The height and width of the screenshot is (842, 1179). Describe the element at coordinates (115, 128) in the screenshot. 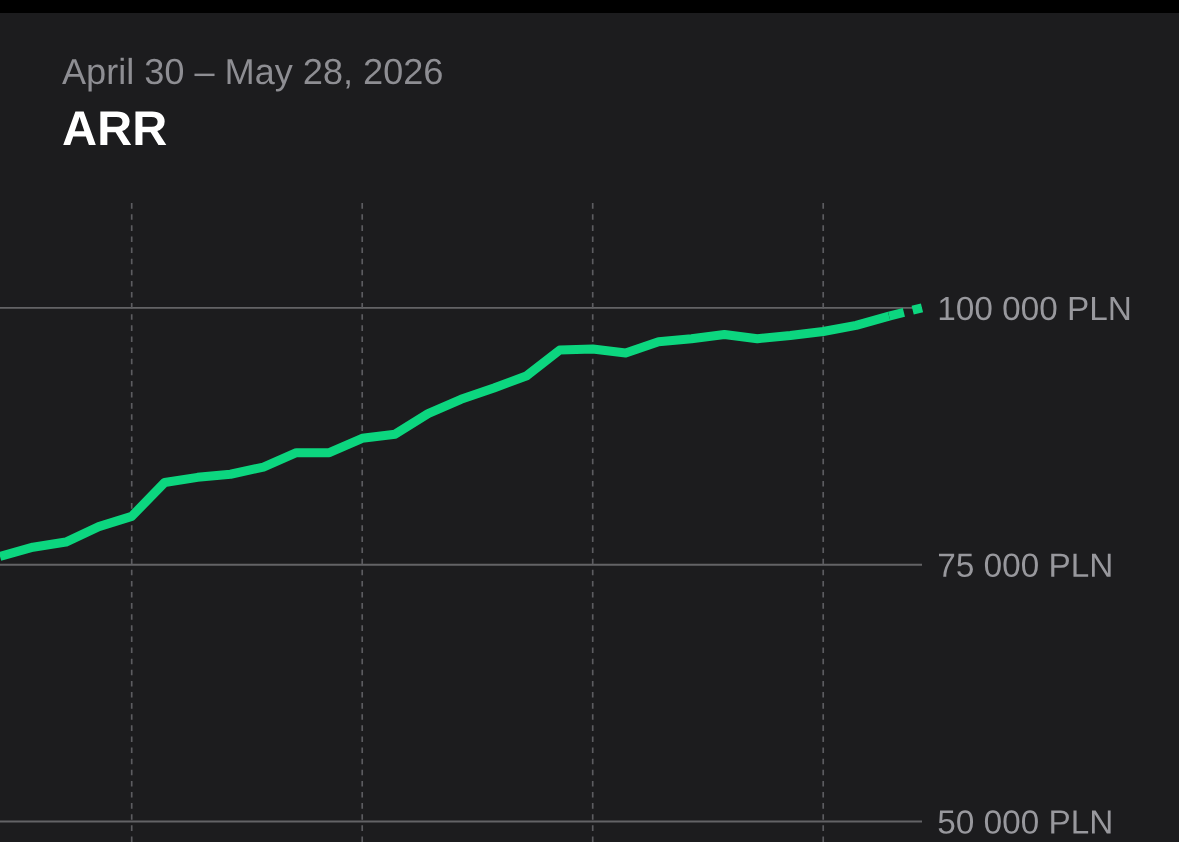

I see `chart-title: ARR` at that location.